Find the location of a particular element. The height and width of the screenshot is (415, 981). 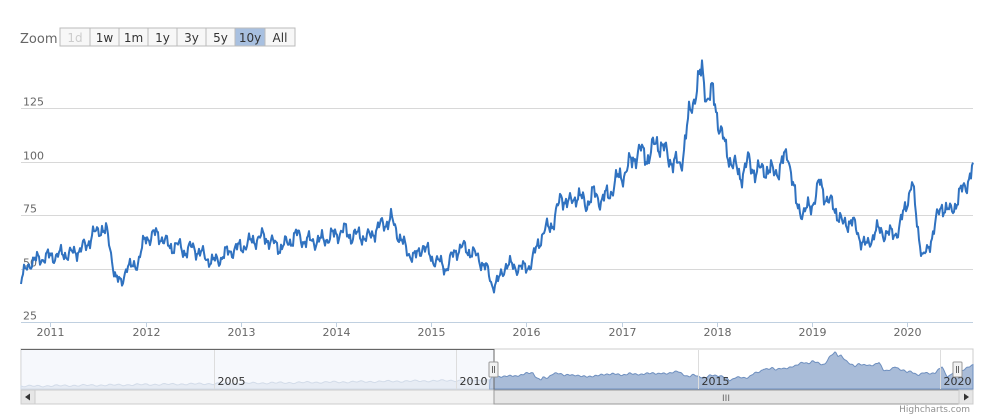

x-tick-label: 2017 is located at coordinates (623, 332).